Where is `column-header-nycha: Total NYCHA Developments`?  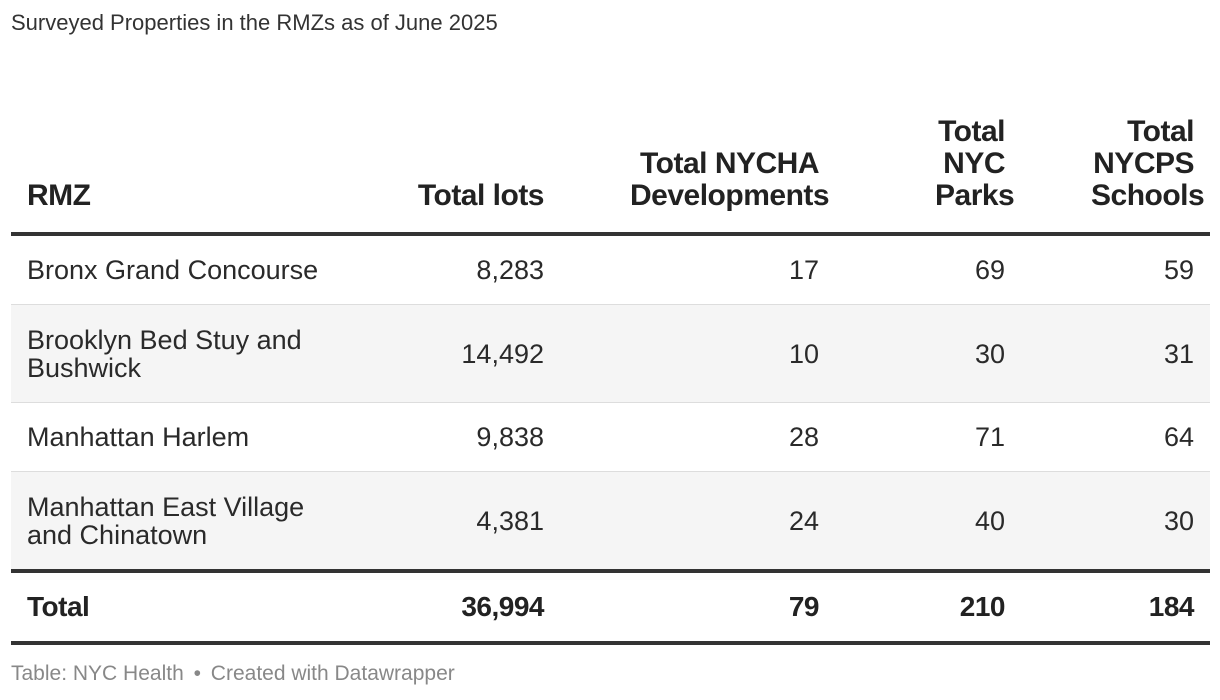
column-header-nycha: Total NYCHA Developments is located at coordinates (697, 162).